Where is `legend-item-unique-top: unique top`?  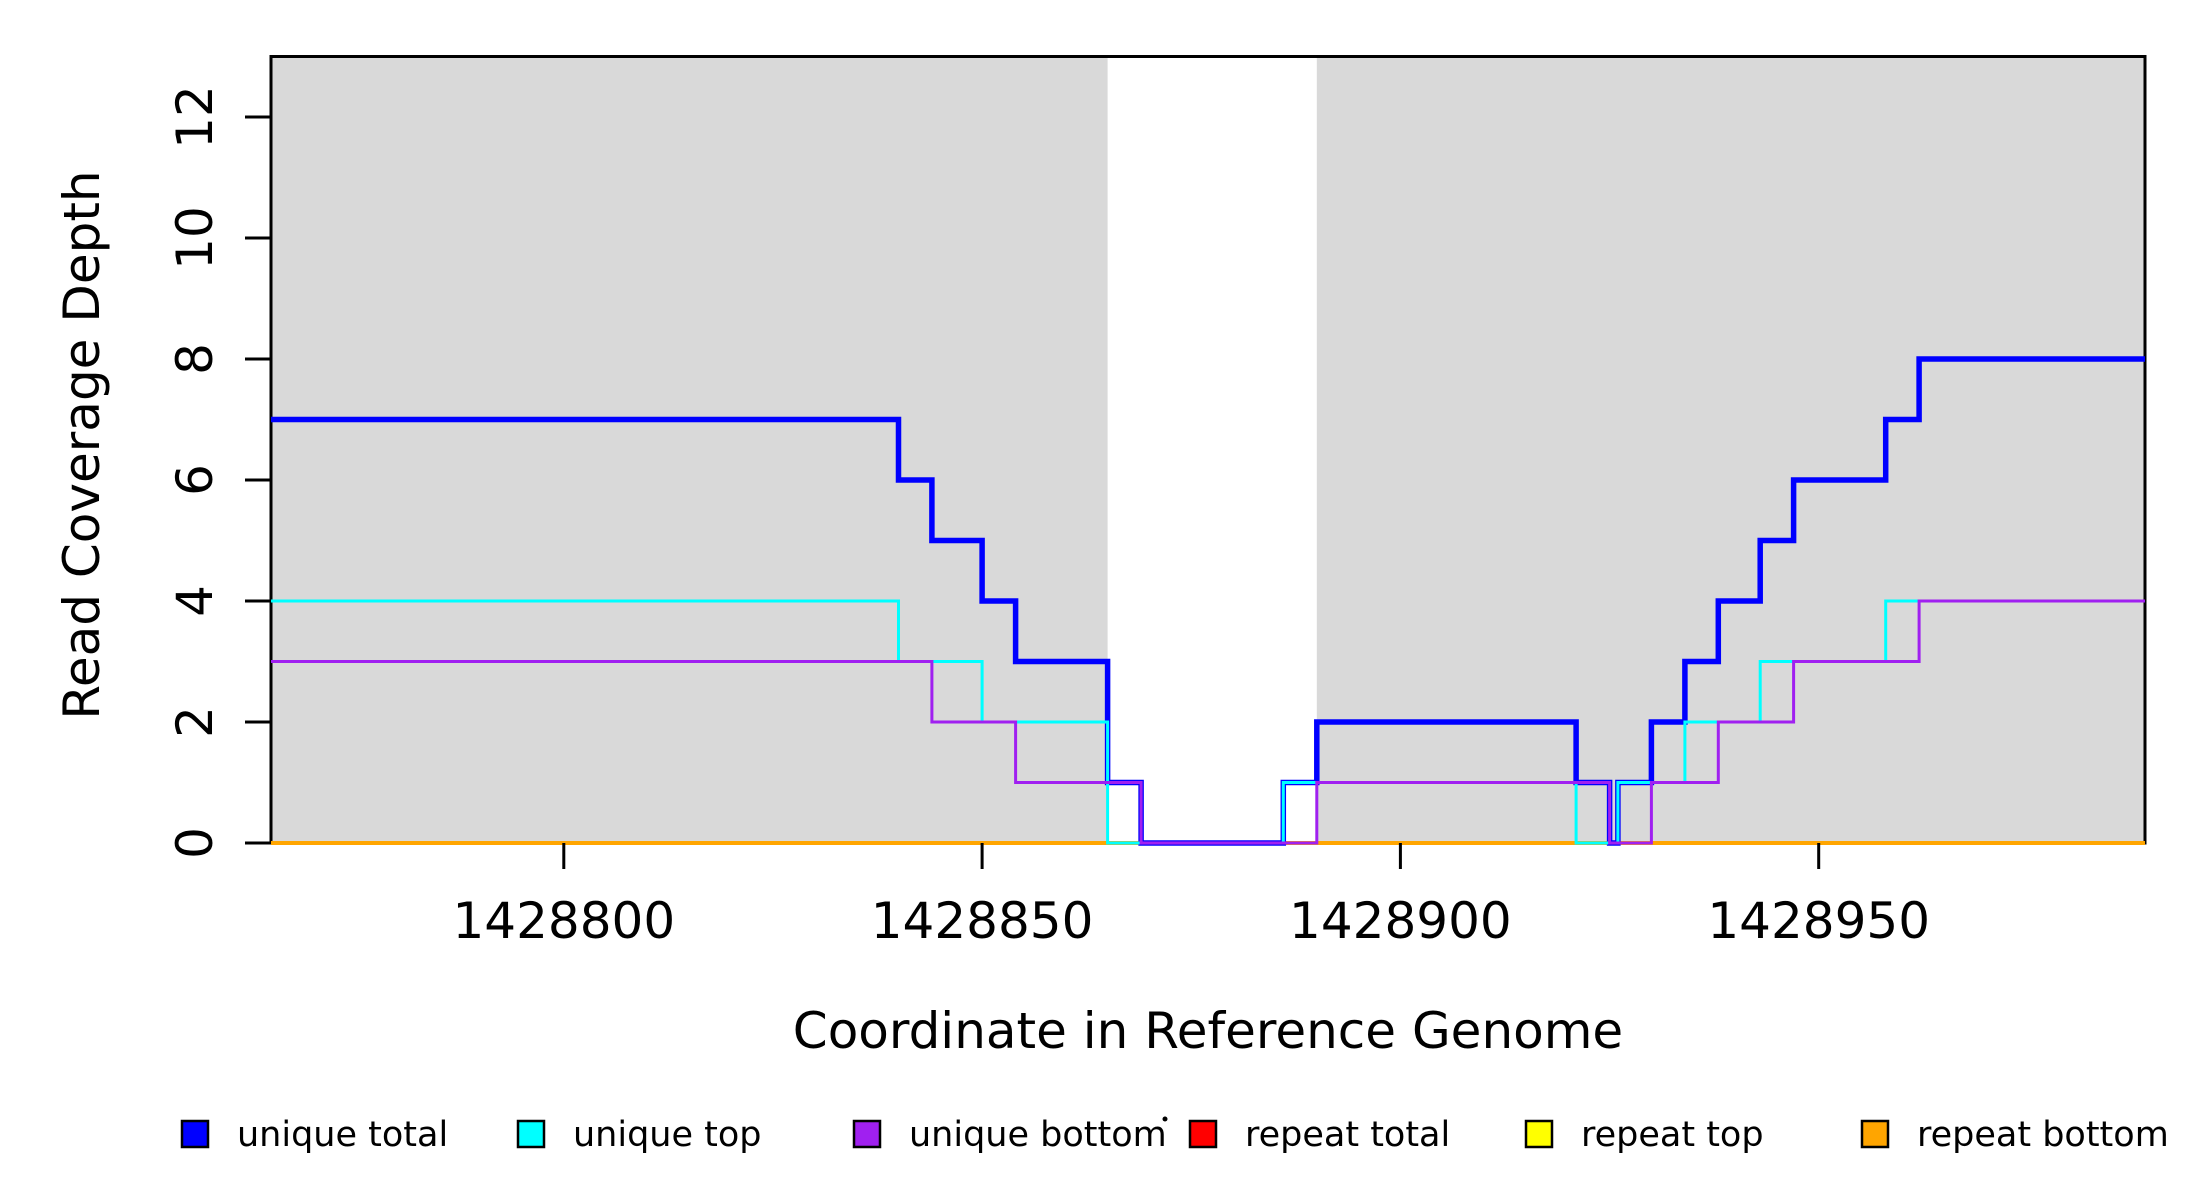 legend-item-unique-top: unique top is located at coordinates (639, 1135).